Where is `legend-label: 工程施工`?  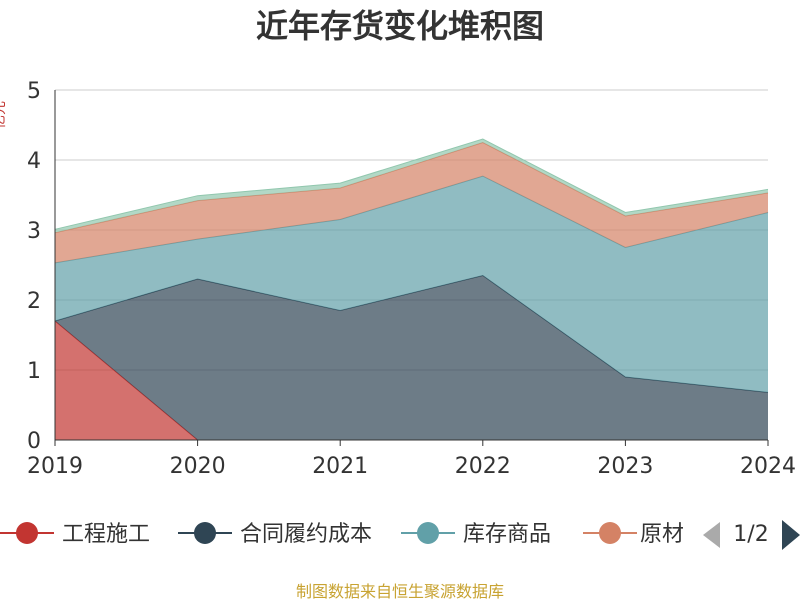
legend-label: 工程施工 is located at coordinates (106, 534).